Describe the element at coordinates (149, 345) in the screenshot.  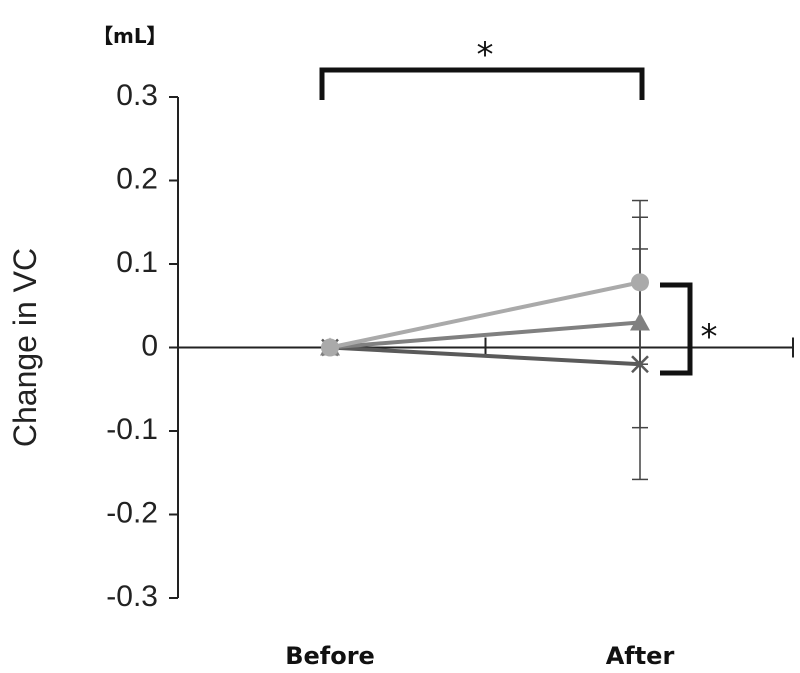
I see `y-tick-label: 0` at that location.